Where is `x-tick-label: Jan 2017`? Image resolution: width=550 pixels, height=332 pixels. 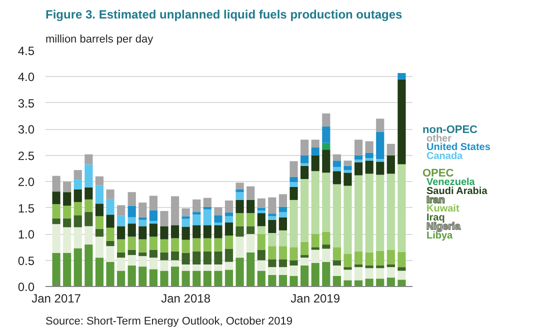
x-tick-label: Jan 2017 is located at coordinates (57, 299).